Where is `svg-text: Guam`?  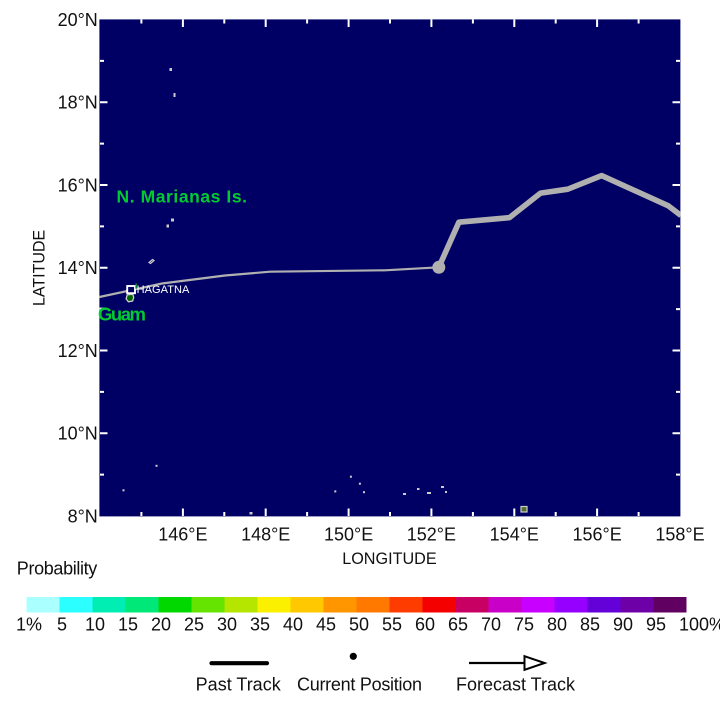
svg-text: Guam is located at coordinates (122, 314).